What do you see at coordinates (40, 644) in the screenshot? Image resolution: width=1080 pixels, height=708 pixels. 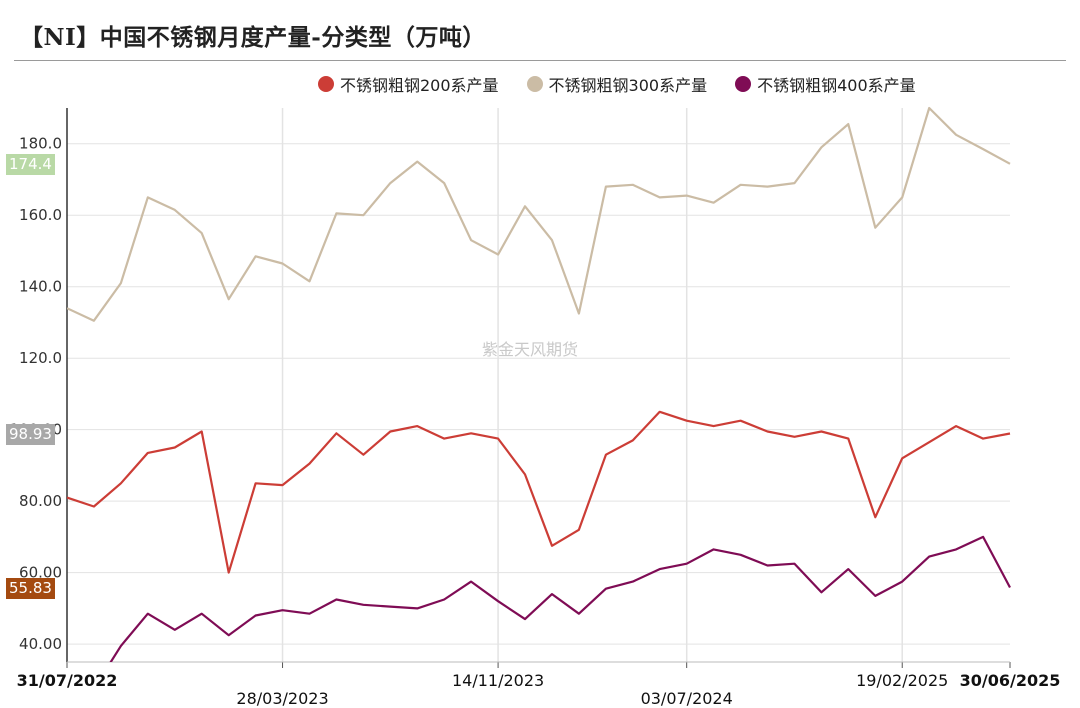 I see `y-tick-label: 40.00` at bounding box center [40, 644].